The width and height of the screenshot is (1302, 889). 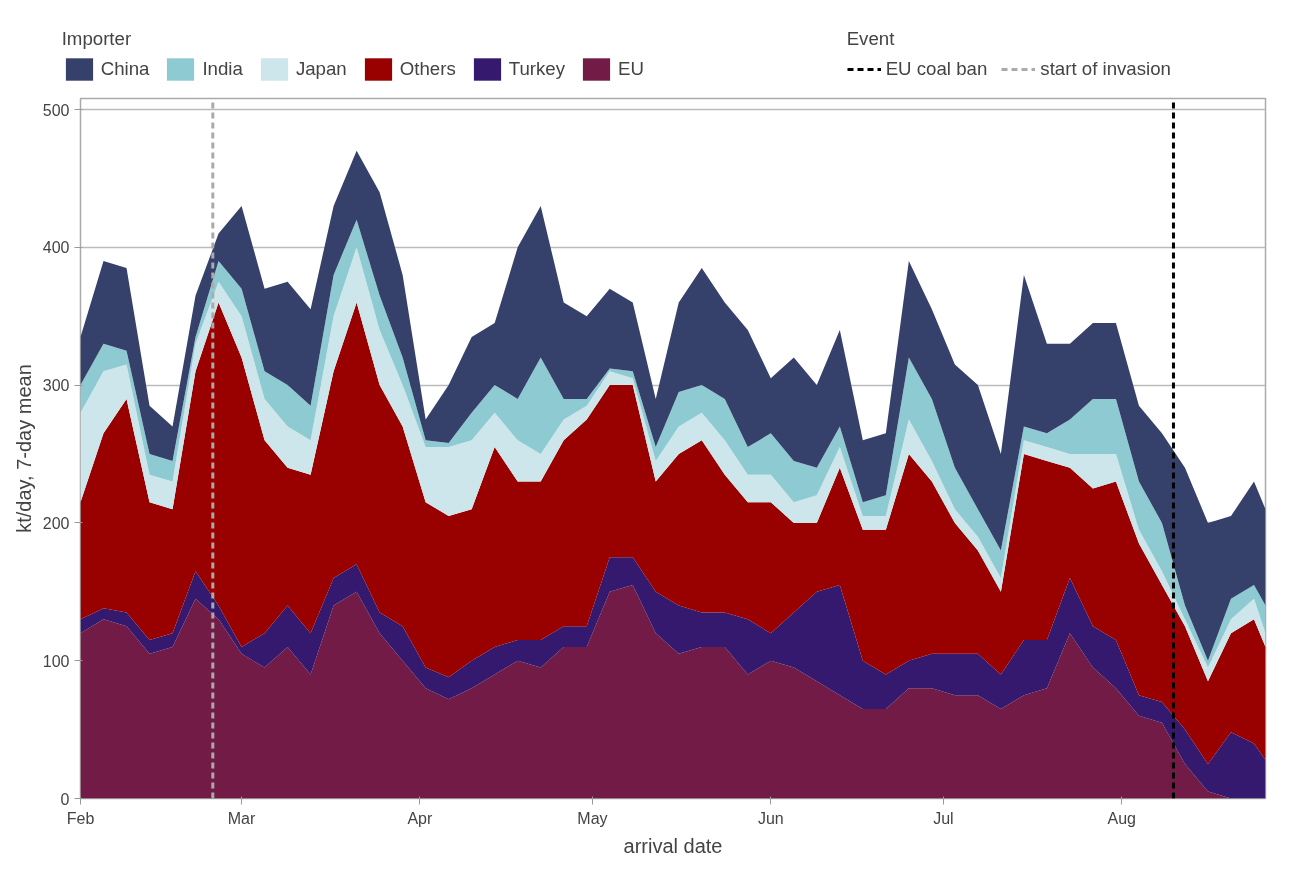 I want to click on legend-title: Importer, so click(x=97, y=39).